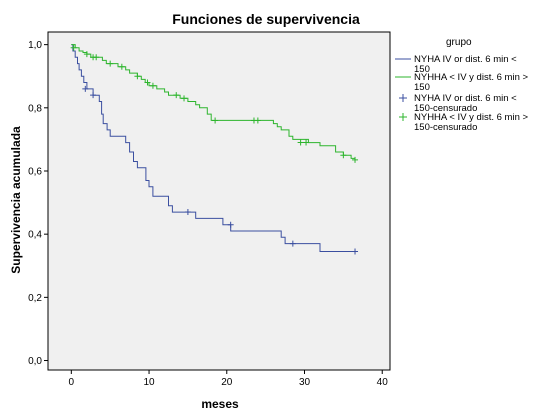 This screenshot has height=420, width=560. What do you see at coordinates (383, 382) in the screenshot?
I see `x-tick-label: 40` at bounding box center [383, 382].